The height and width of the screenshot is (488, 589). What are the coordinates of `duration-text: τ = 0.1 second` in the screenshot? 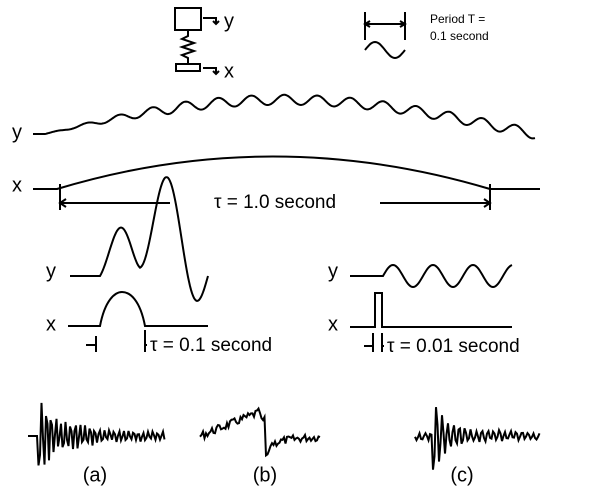 It's located at (211, 345).